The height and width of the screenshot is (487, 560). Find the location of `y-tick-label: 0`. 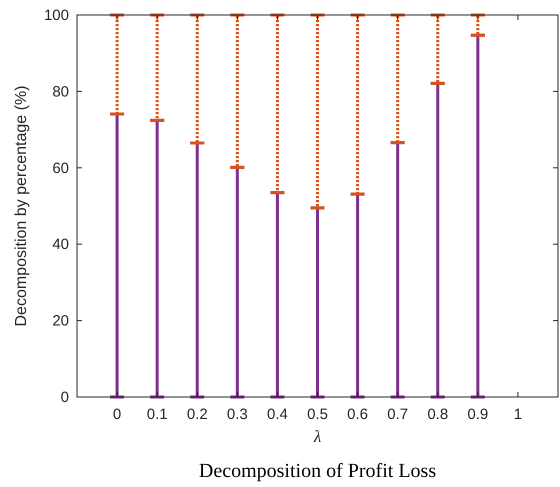

y-tick-label: 0 is located at coordinates (64, 397).